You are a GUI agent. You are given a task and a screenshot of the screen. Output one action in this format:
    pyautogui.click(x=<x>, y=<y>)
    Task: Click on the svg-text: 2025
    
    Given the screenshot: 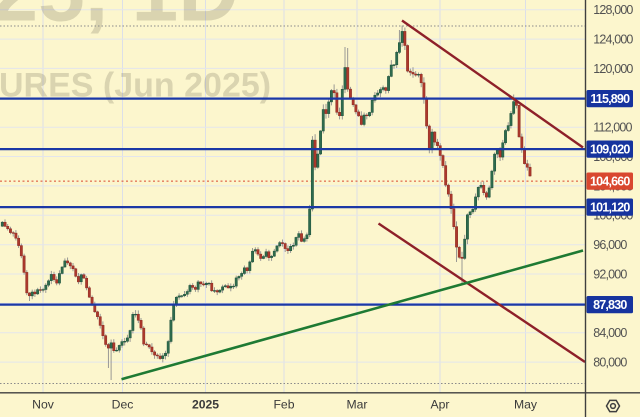 What is the action you would take?
    pyautogui.click(x=205, y=405)
    